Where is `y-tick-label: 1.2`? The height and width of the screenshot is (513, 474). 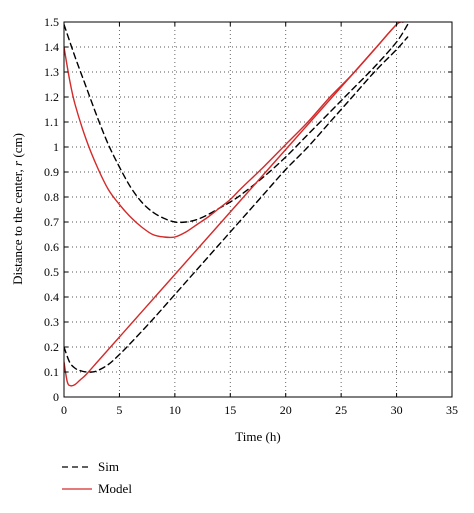 y-tick-label: 1.2 is located at coordinates (51, 97).